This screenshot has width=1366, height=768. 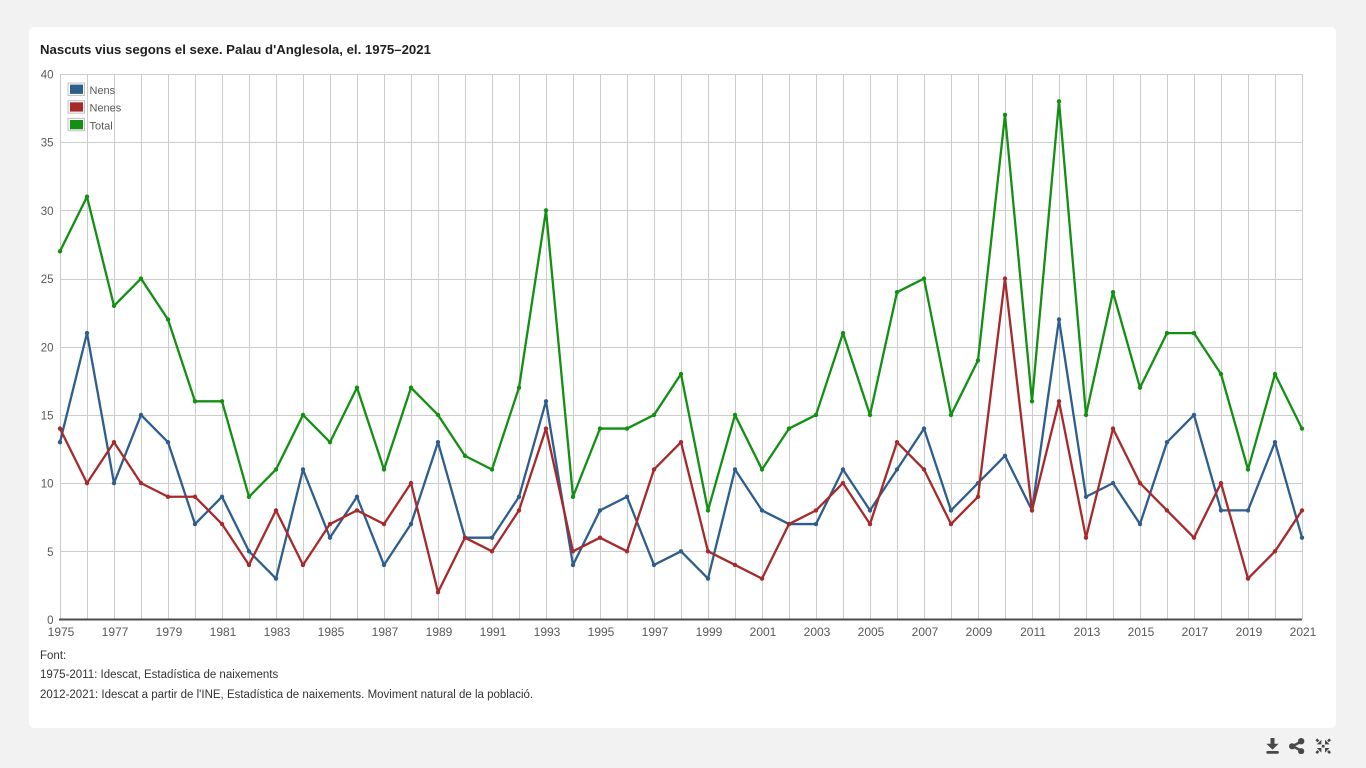 What do you see at coordinates (106, 109) in the screenshot?
I see `svg-text: Nenes` at bounding box center [106, 109].